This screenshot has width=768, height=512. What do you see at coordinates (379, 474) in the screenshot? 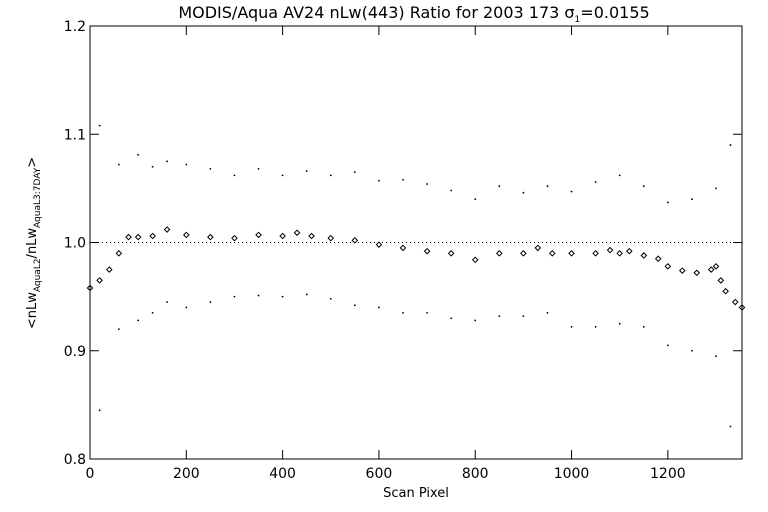
I see `x-tick-label: 600` at bounding box center [379, 474].